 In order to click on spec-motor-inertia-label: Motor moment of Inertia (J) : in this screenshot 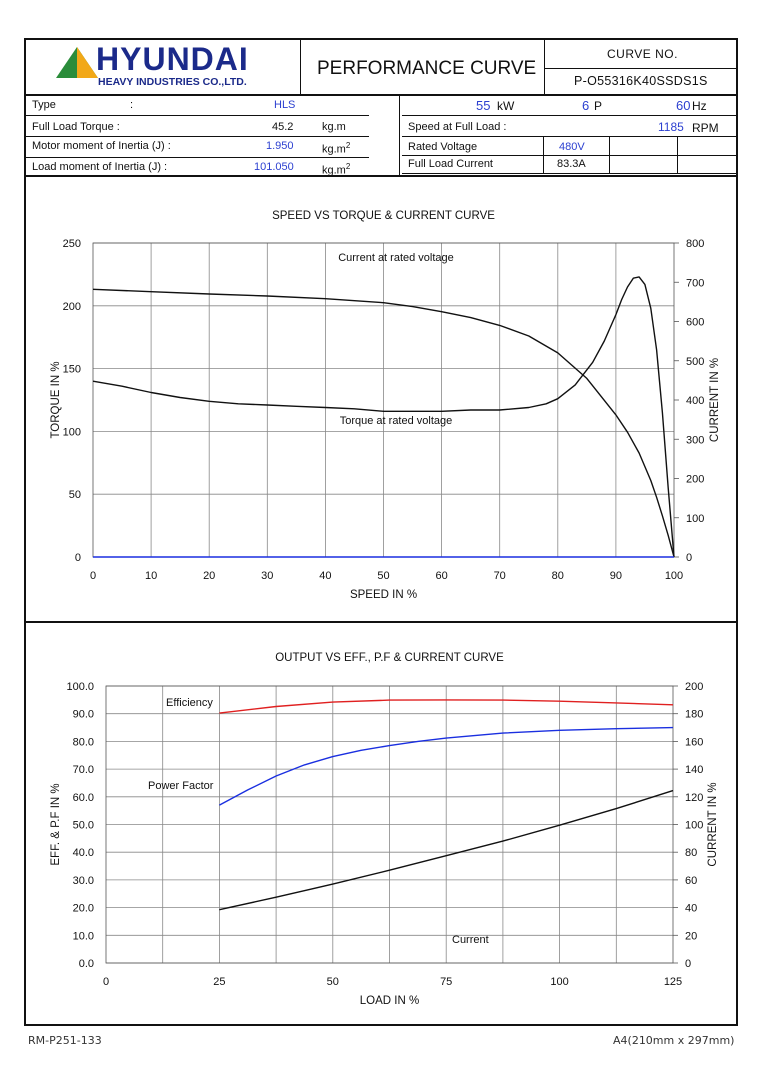, I will do `click(101, 146)`.